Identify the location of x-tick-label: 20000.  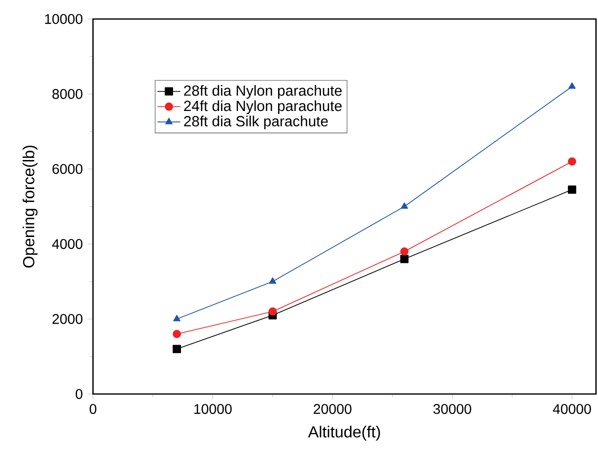
(333, 409).